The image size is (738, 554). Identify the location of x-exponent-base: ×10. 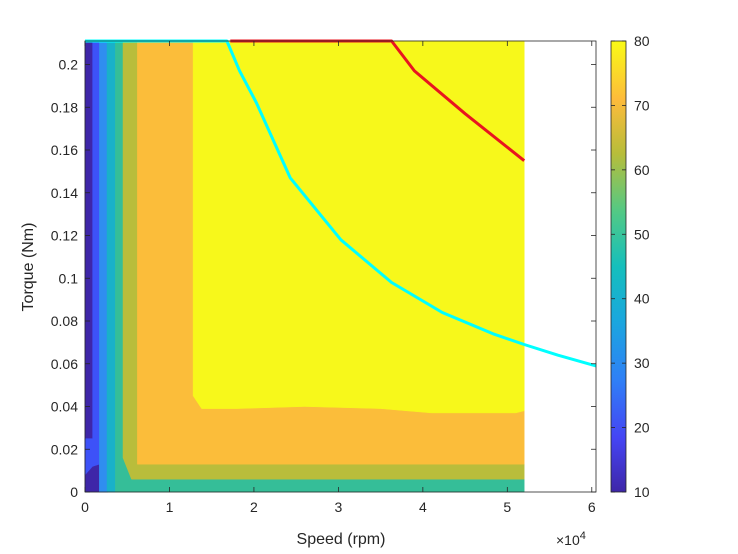
(568, 540).